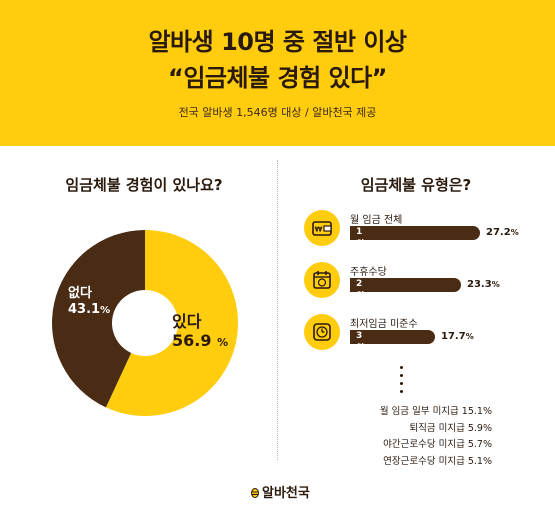 The height and width of the screenshot is (514, 555). What do you see at coordinates (360, 238) in the screenshot?
I see `rank-1-label: 1위` at bounding box center [360, 238].